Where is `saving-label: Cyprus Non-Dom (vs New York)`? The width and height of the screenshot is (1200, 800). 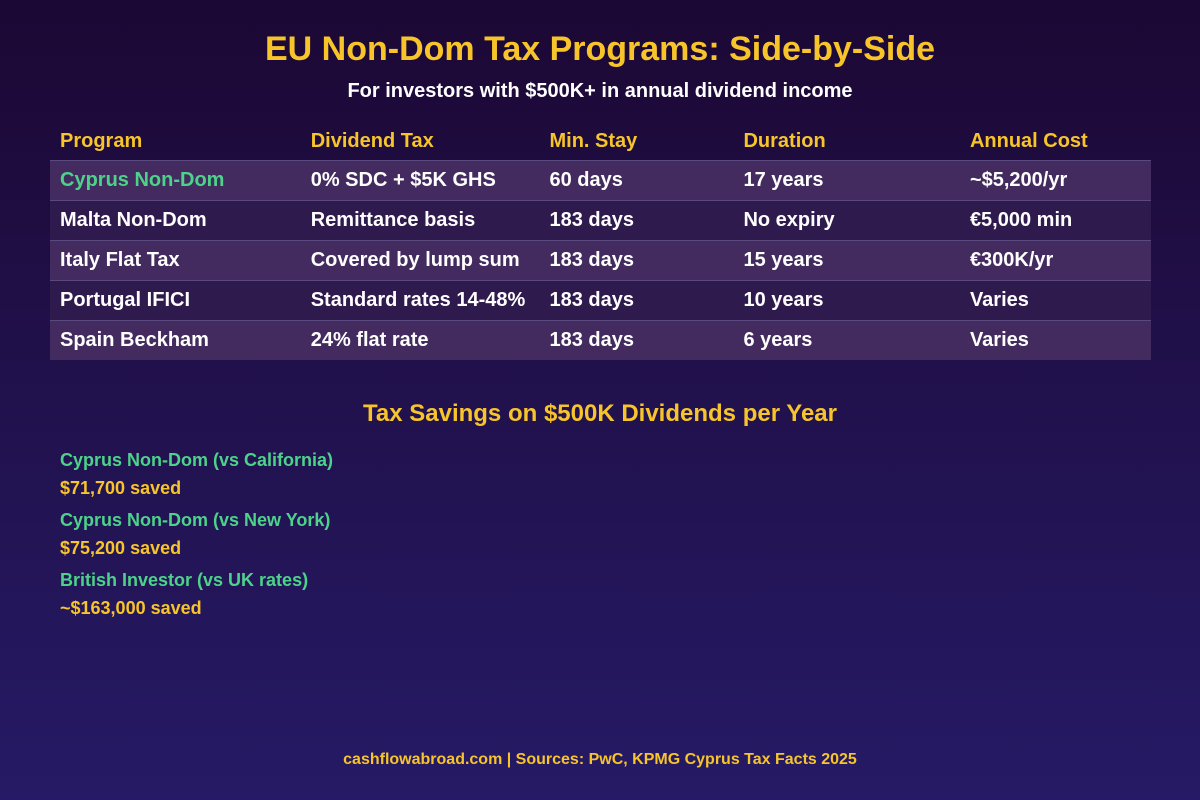 saving-label: Cyprus Non-Dom (vs New York) is located at coordinates (195, 520).